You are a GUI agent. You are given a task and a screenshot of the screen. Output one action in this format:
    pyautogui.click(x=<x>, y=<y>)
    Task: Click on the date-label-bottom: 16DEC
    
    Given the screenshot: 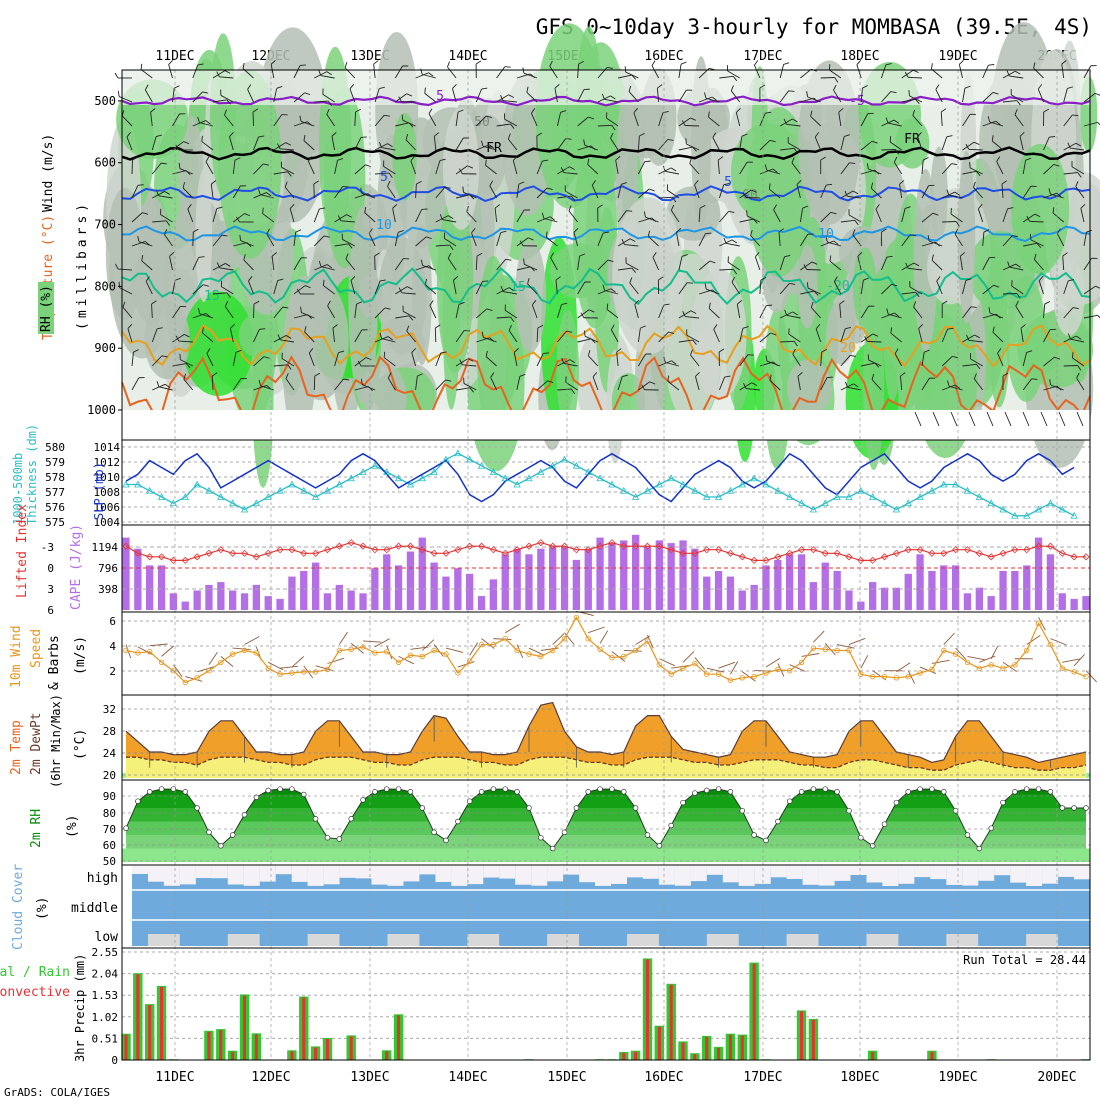 What is the action you would take?
    pyautogui.click(x=663, y=1077)
    